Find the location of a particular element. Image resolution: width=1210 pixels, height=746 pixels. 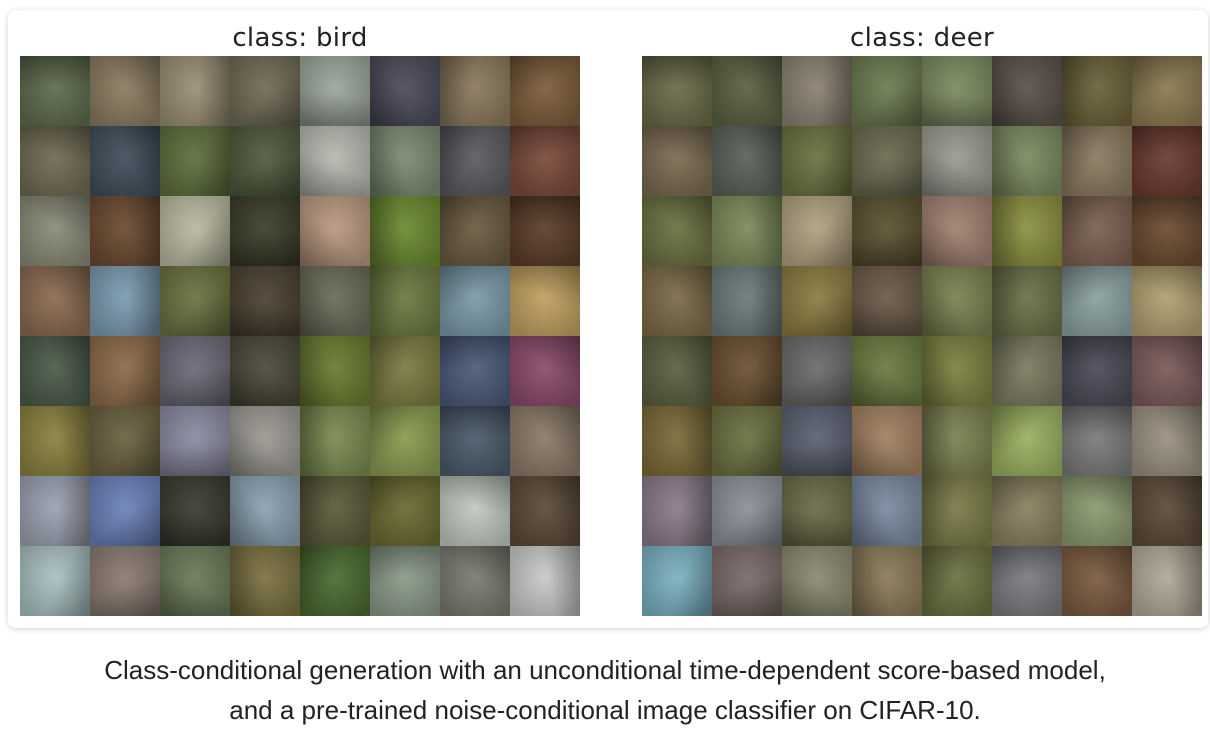

deer-panel-title: class: deer is located at coordinates (922, 38).